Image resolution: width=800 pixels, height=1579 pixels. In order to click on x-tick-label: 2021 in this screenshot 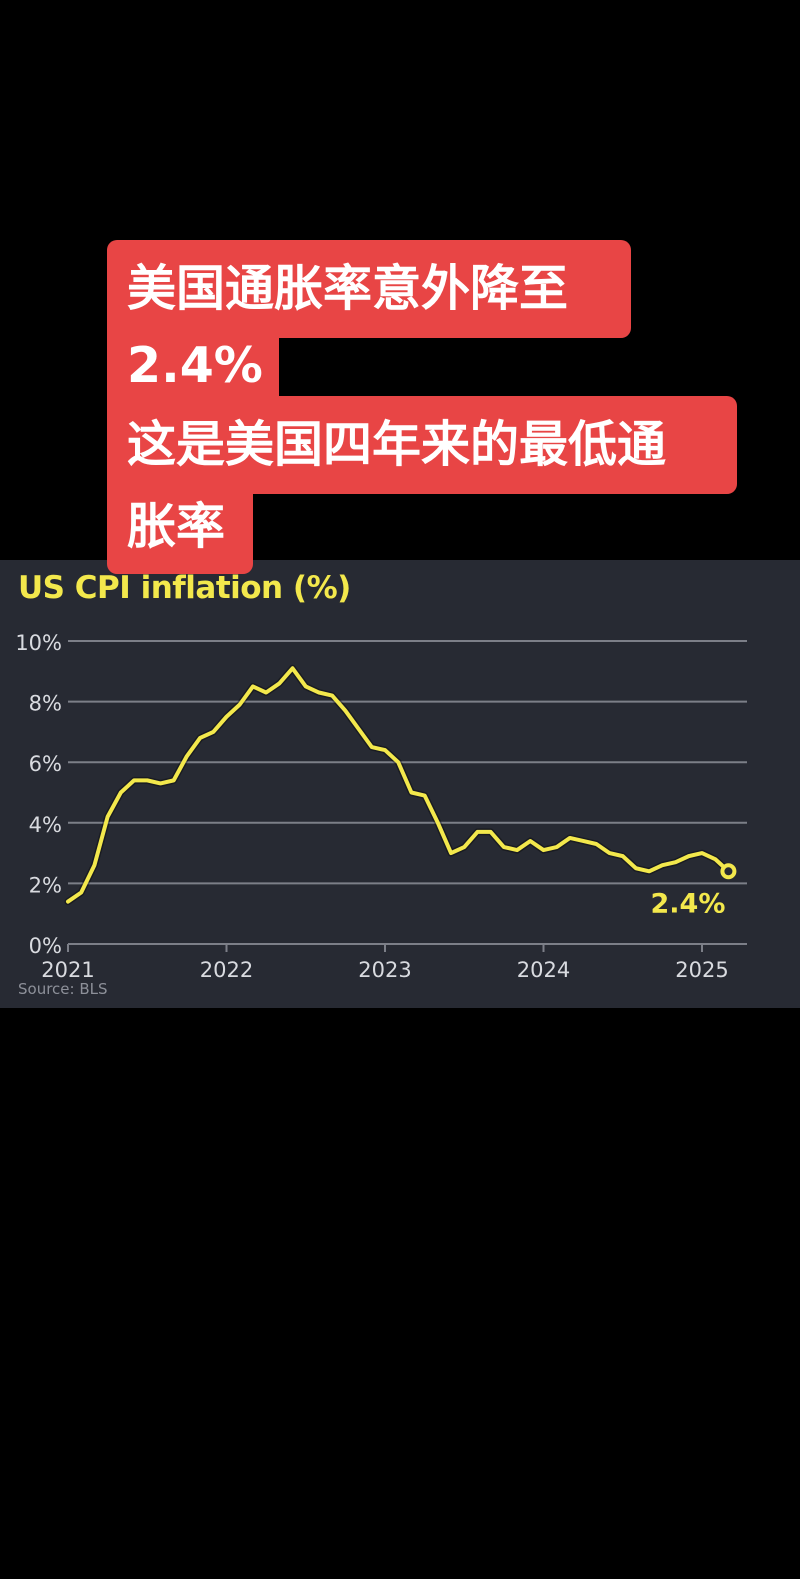, I will do `click(67, 970)`.